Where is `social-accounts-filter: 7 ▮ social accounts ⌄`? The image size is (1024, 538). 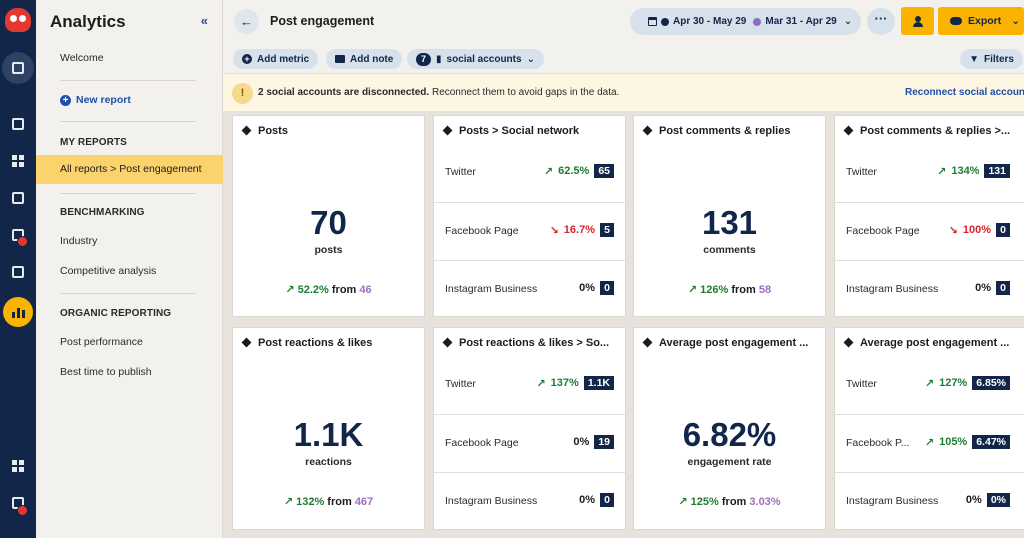
social-accounts-filter: 7 ▮ social accounts ⌄ is located at coordinates (475, 59).